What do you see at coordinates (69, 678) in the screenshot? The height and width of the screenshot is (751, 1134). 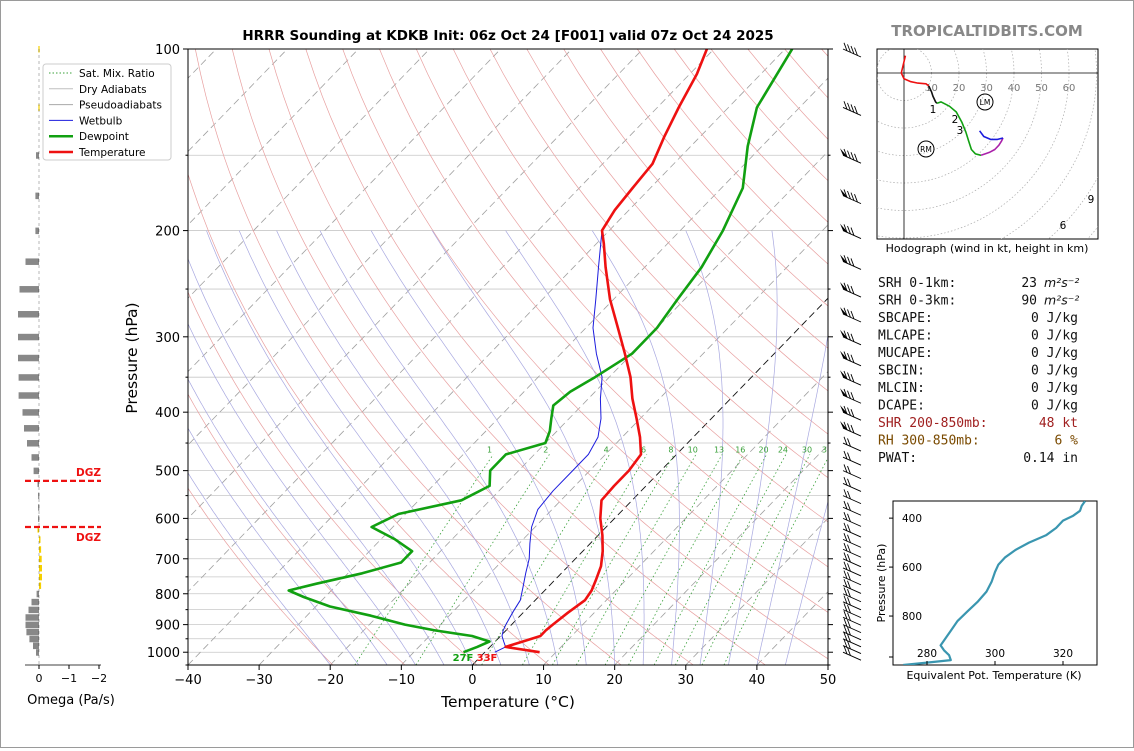 I see `omega-tick-label: −1` at bounding box center [69, 678].